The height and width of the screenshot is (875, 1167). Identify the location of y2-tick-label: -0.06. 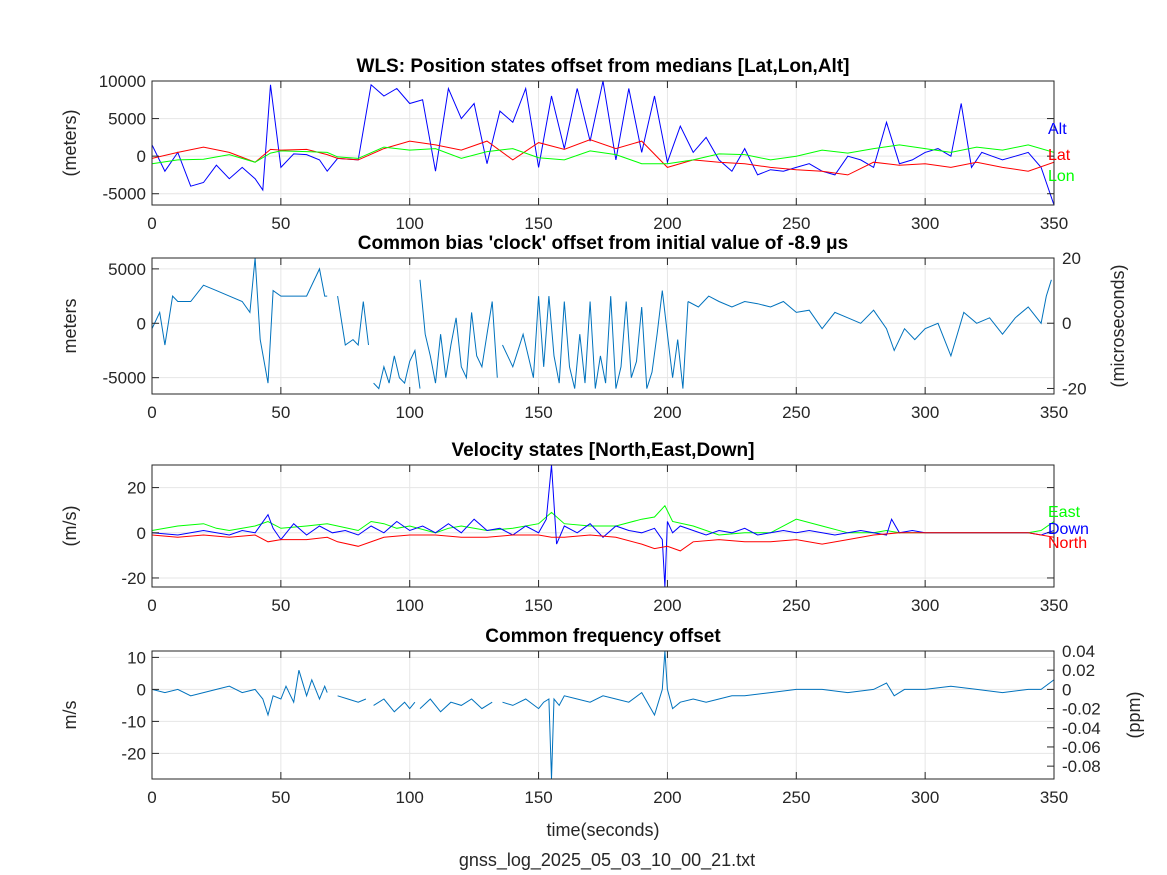
(1081, 747).